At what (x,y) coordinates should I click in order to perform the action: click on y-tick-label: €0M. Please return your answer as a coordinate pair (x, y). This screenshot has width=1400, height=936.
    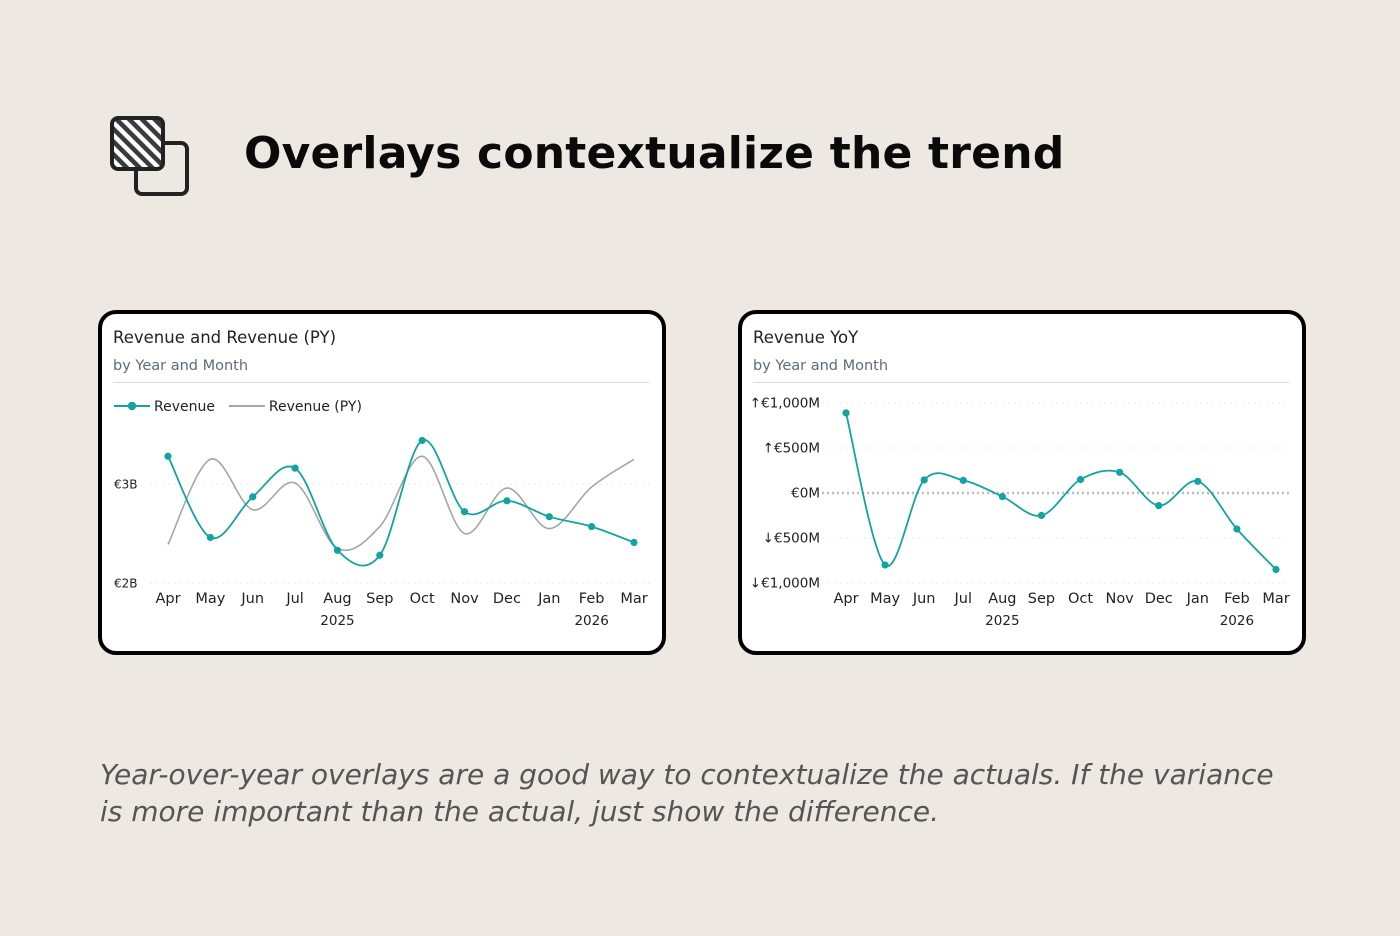
    Looking at the image, I should click on (805, 494).